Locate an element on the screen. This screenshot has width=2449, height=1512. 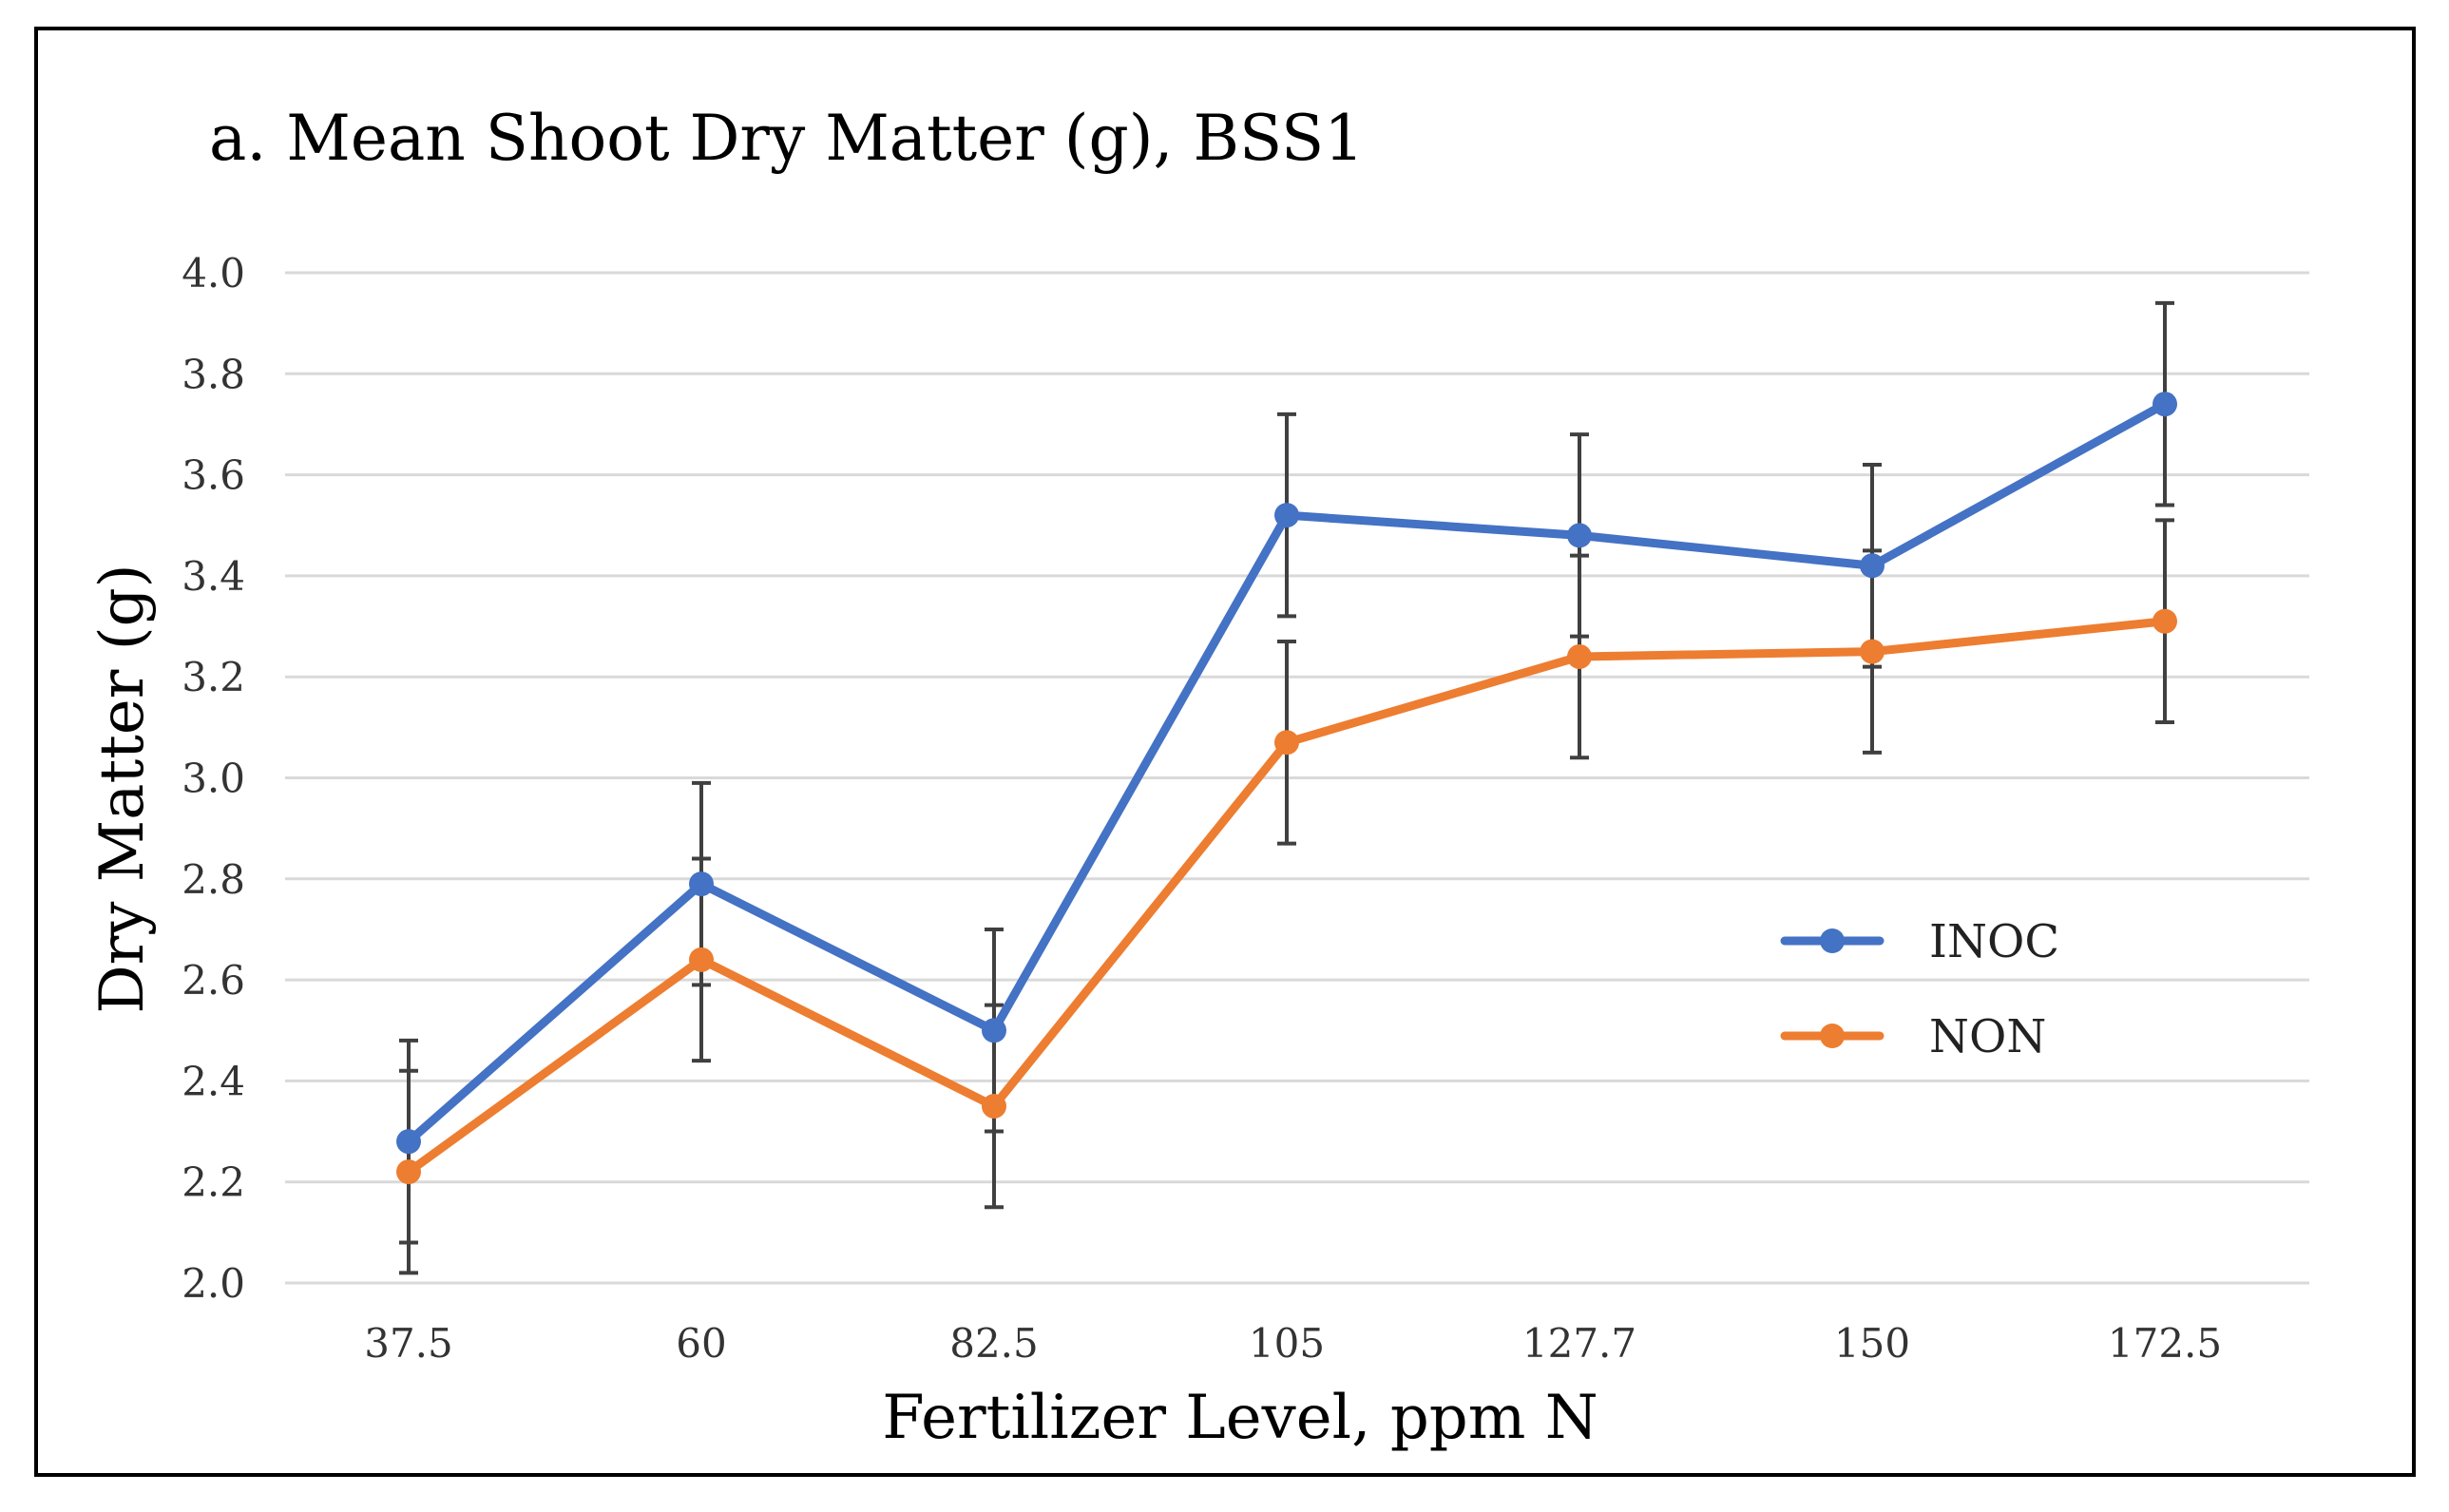
y-axis-ticks: 2.0 2.2 2.4 2.6 2.8 3.0 3.2 3.4 3.6 3.8 4.0 is located at coordinates (213, 778).